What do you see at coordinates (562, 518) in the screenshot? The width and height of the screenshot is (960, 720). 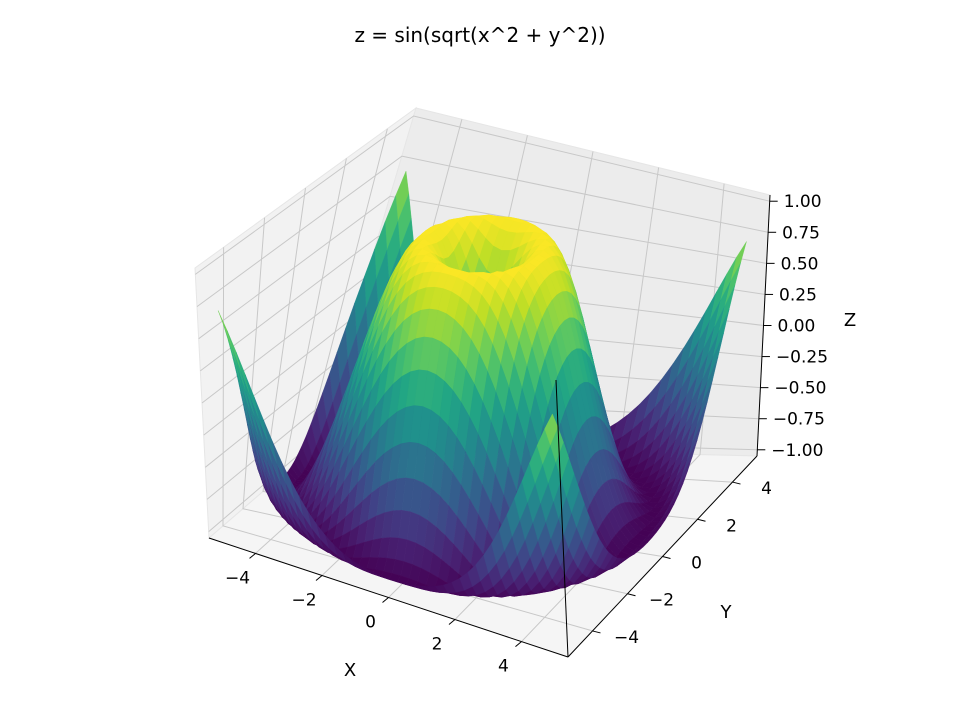 I see `z-axis-edge` at bounding box center [562, 518].